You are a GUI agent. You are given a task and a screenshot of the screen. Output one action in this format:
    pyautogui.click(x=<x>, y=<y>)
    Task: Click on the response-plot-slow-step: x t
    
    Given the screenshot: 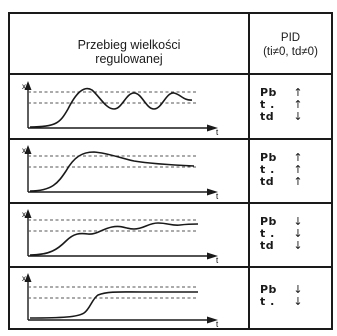 What is the action you would take?
    pyautogui.click(x=120, y=301)
    